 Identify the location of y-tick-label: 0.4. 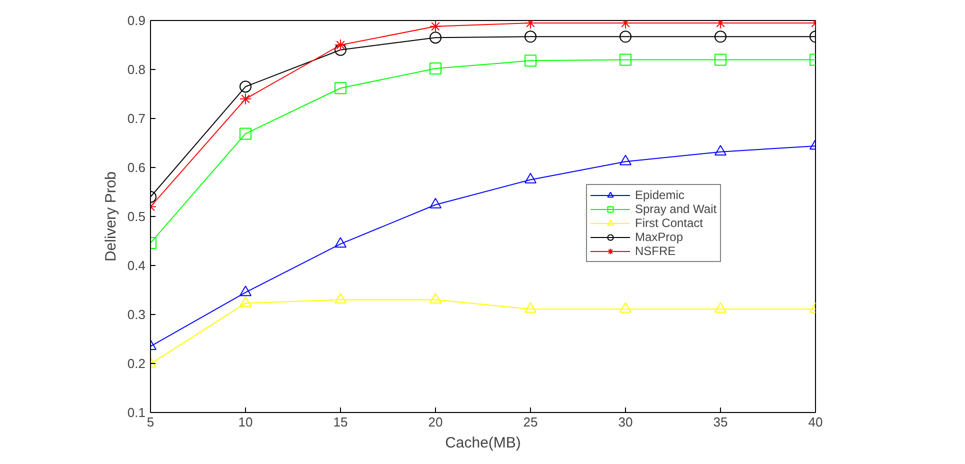
(136, 265).